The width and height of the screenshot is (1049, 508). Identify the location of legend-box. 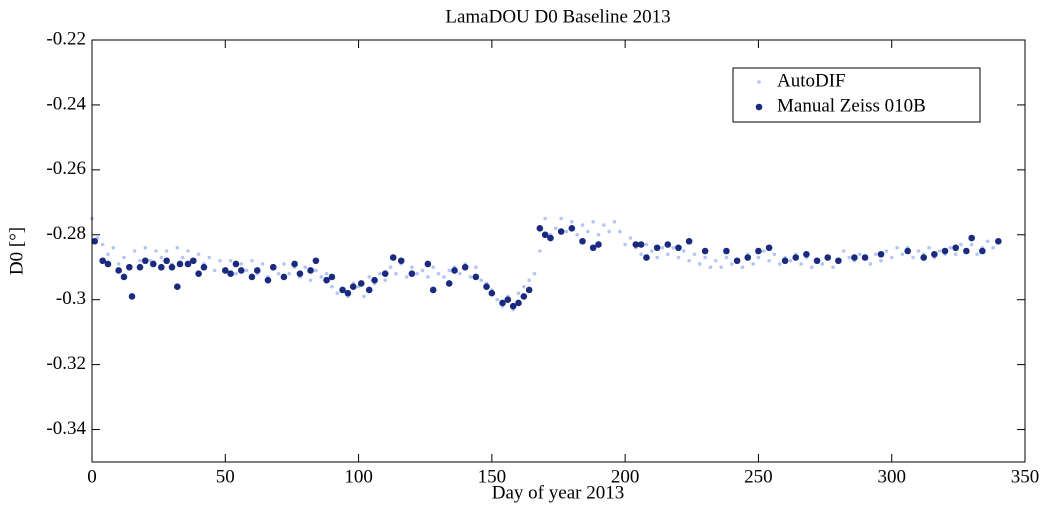
(856, 95).